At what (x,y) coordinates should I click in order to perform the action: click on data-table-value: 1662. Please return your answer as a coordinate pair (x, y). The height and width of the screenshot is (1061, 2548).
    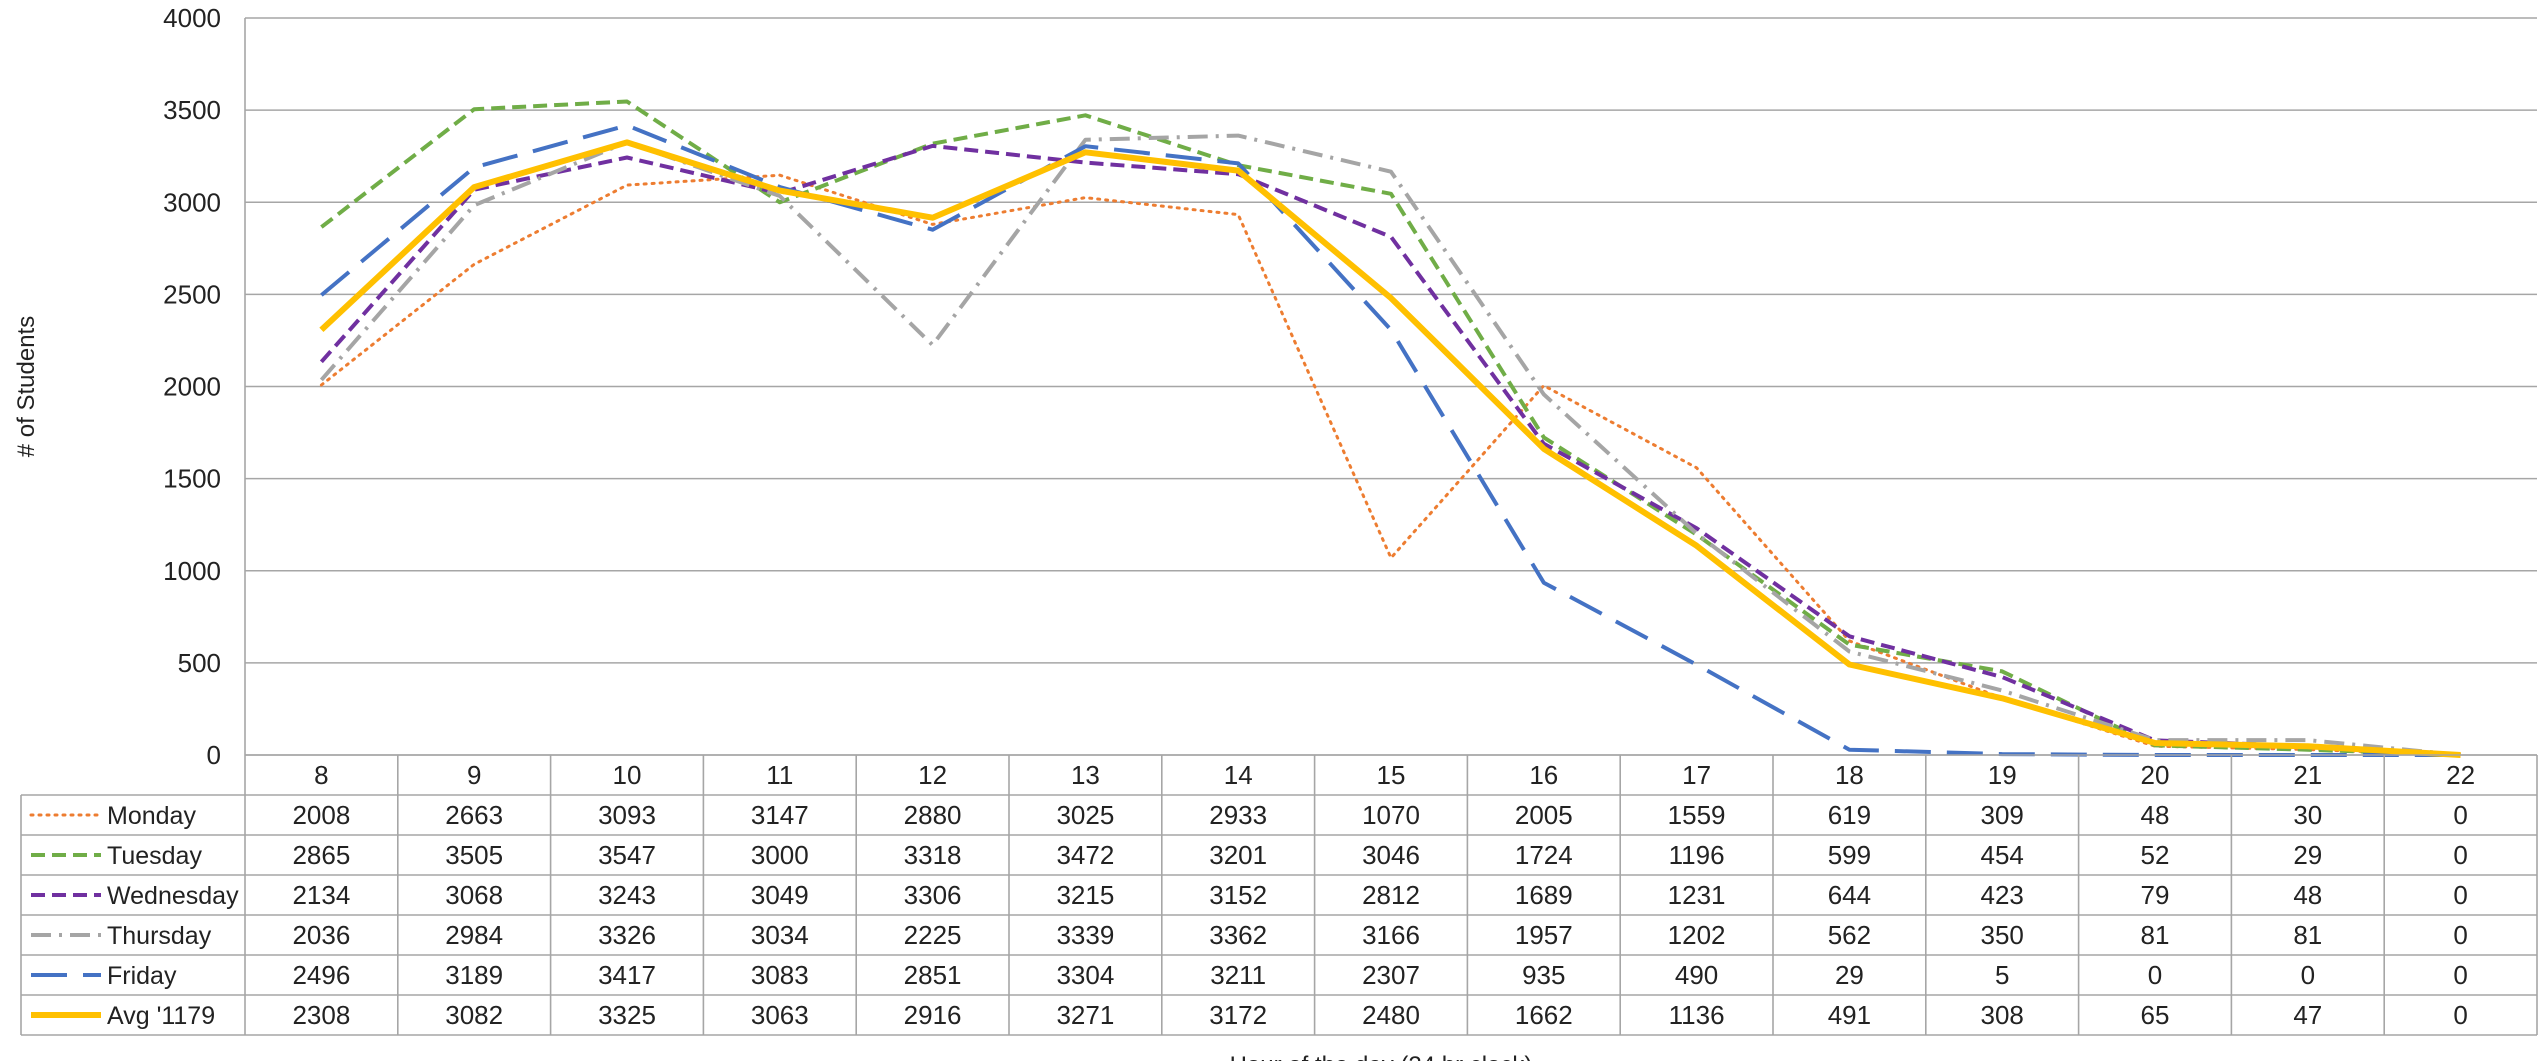
    Looking at the image, I should click on (1544, 1015).